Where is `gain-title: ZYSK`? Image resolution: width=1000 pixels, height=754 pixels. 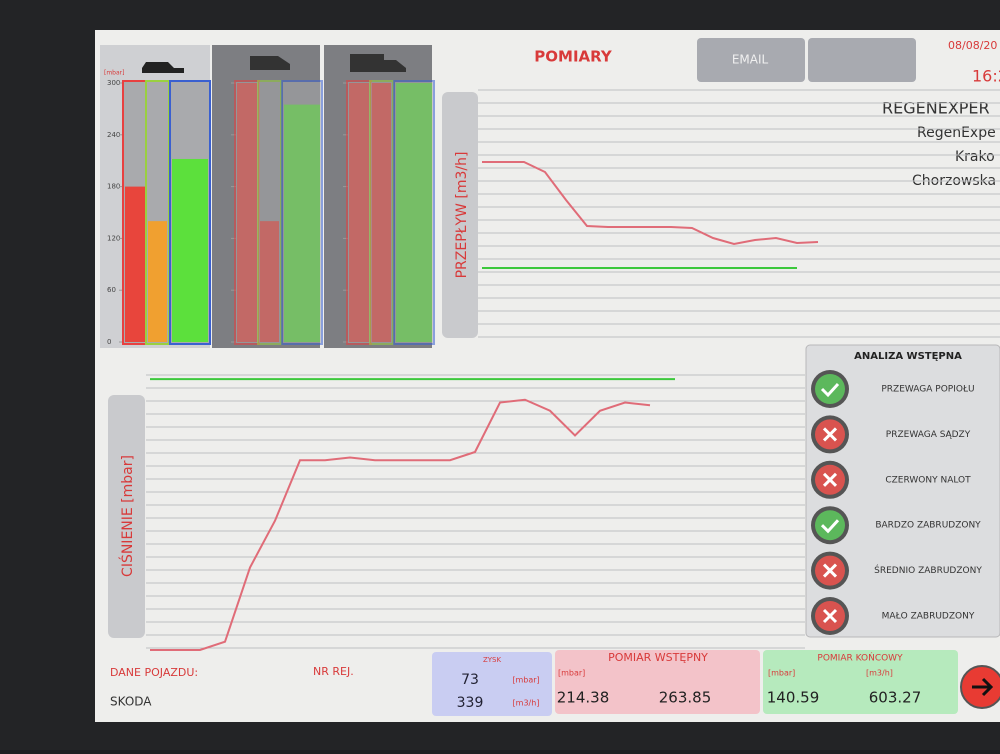 gain-title: ZYSK is located at coordinates (492, 660).